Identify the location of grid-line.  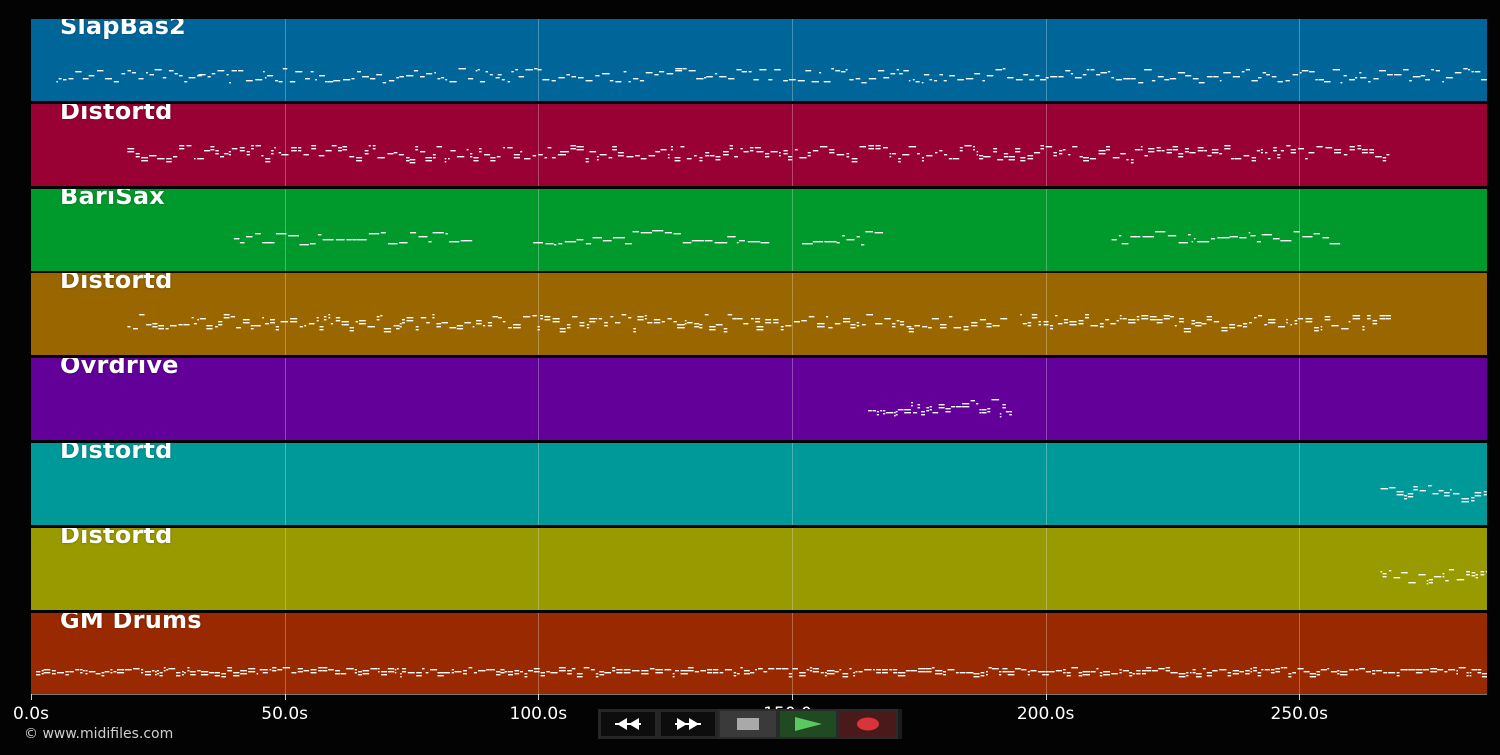
(539, 314).